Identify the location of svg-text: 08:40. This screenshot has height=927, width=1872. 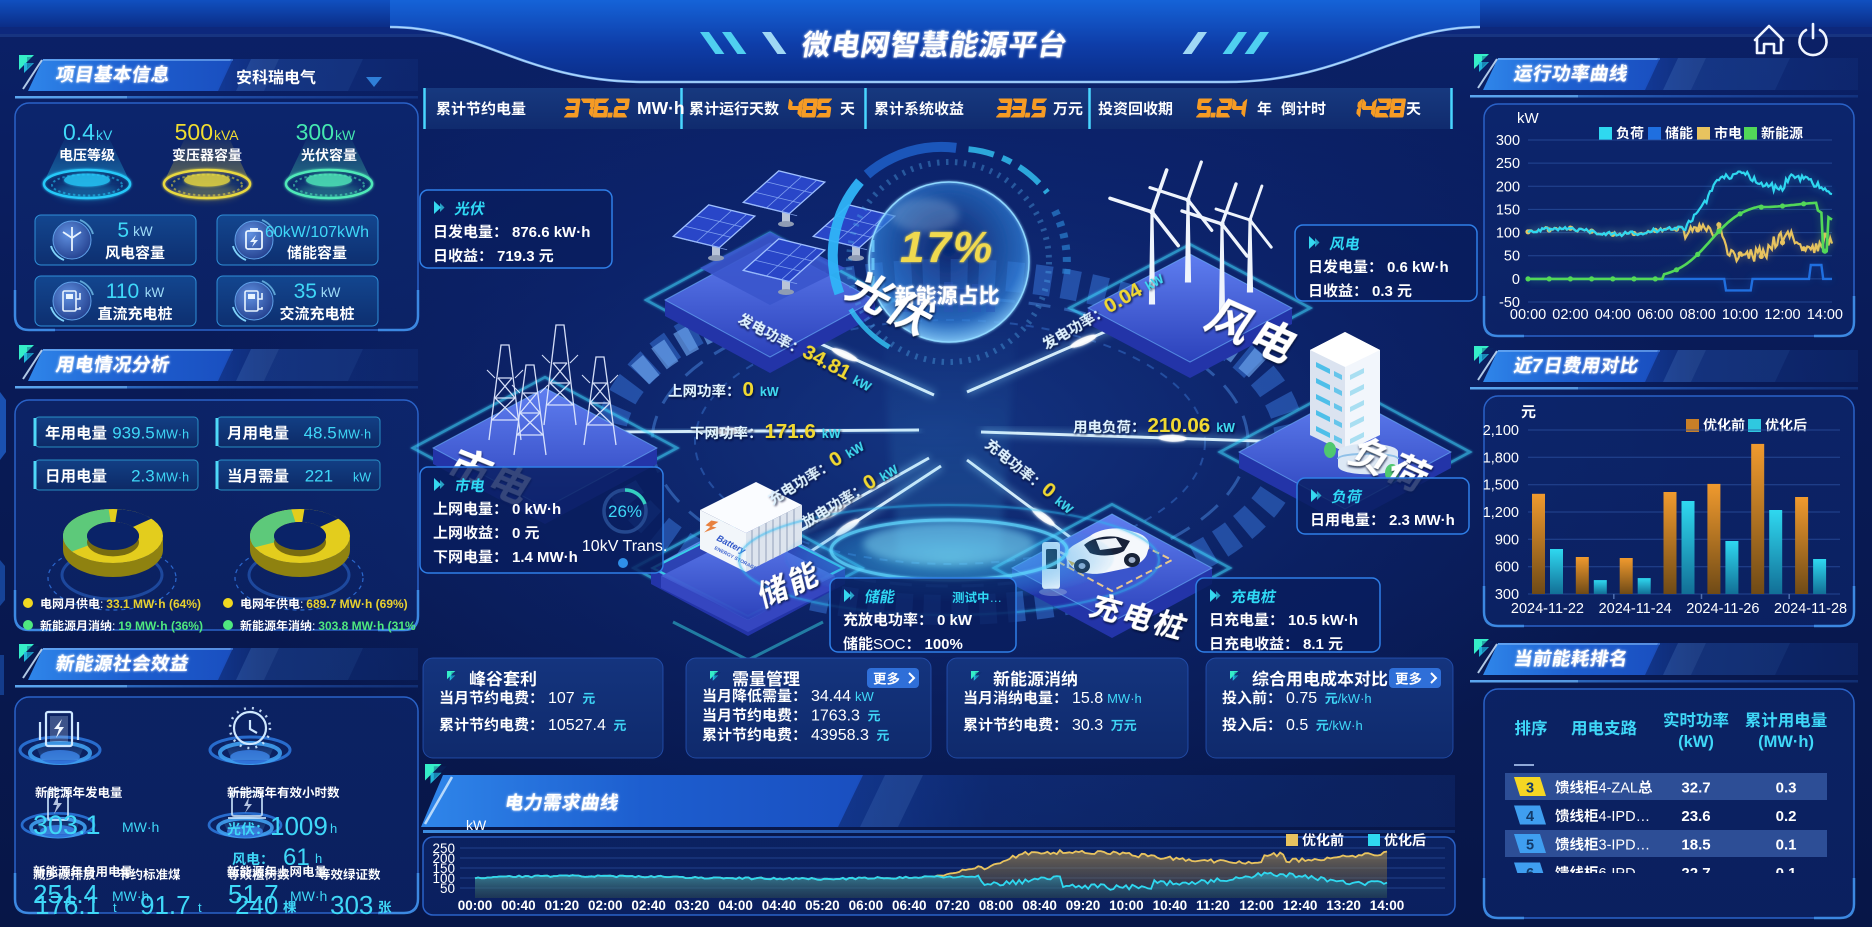
(1039, 905).